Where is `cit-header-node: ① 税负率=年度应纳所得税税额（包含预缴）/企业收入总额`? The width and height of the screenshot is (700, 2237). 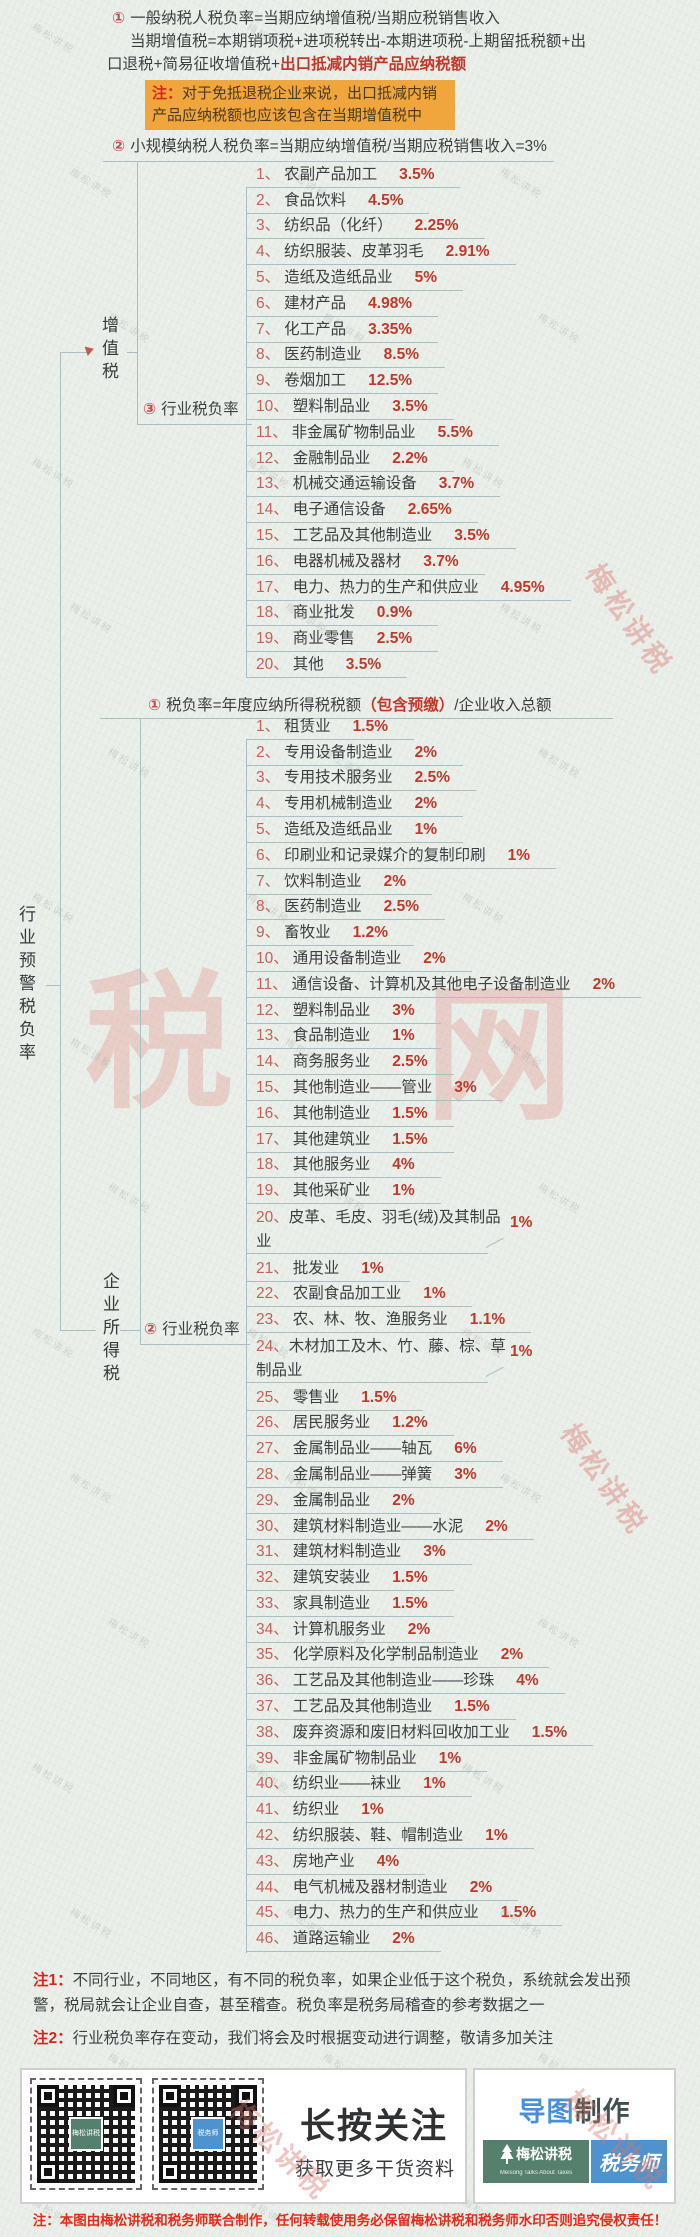
cit-header-node: ① 税负率=年度应纳所得税税额（包含预缴）/企业收入总额 is located at coordinates (356, 707).